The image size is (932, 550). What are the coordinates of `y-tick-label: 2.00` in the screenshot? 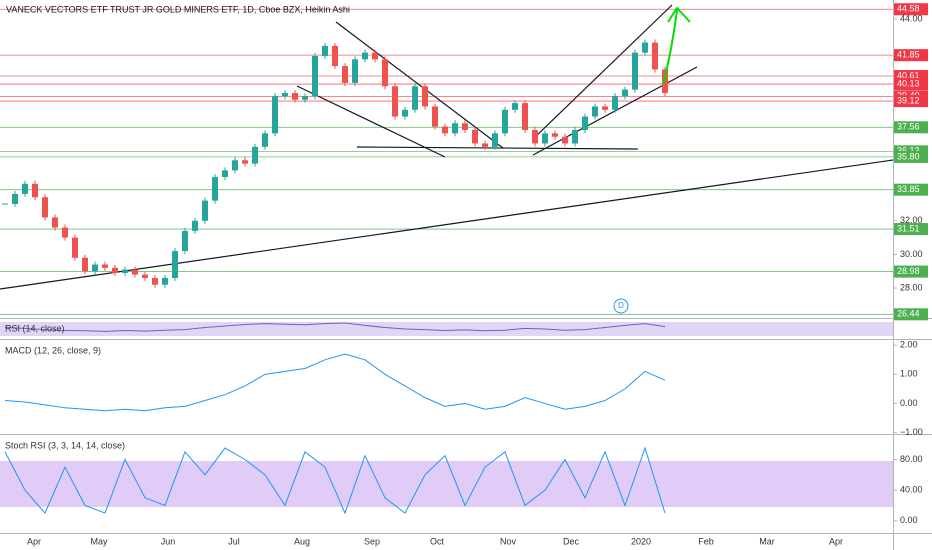 It's located at (909, 345).